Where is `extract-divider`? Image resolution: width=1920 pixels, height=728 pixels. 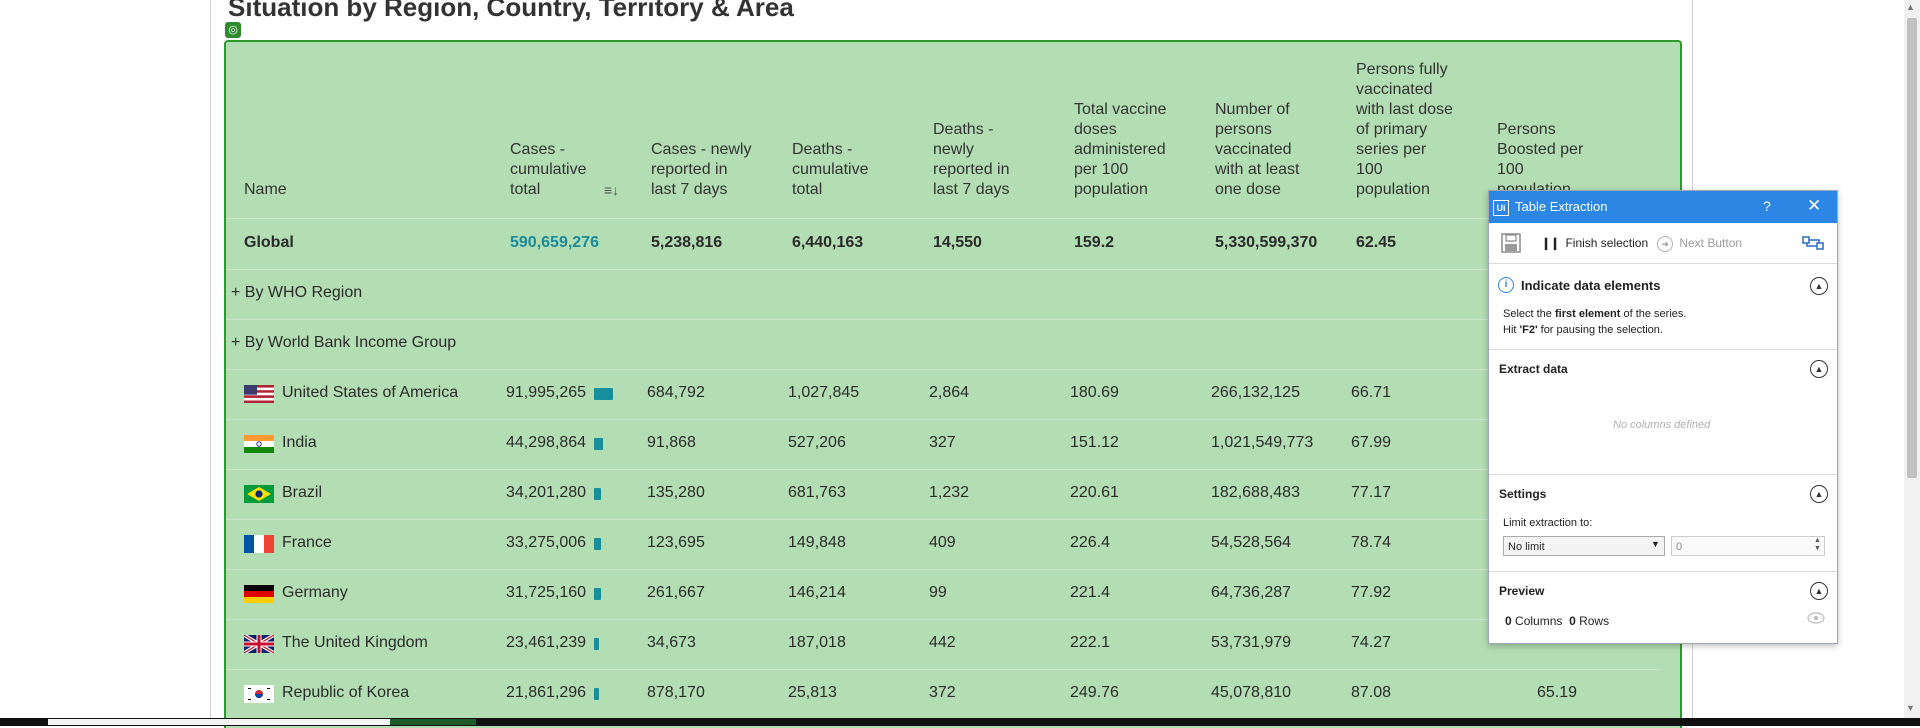 extract-divider is located at coordinates (1663, 474).